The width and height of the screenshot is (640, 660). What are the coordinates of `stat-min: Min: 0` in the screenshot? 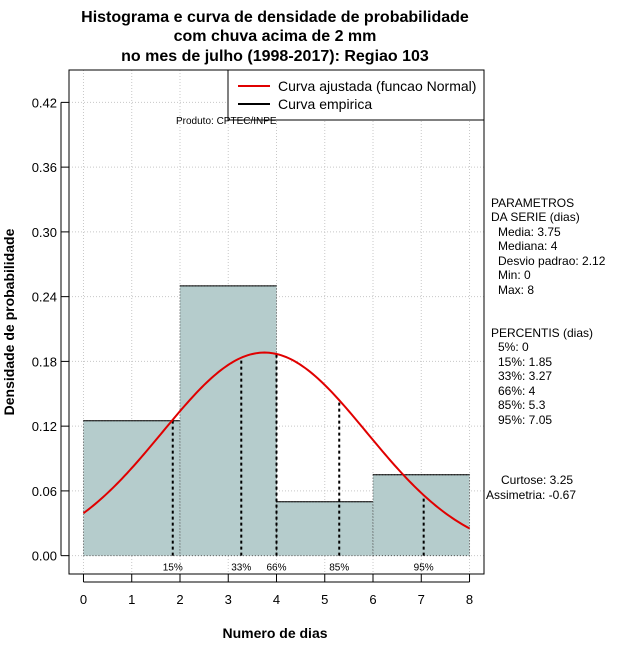 It's located at (514, 275).